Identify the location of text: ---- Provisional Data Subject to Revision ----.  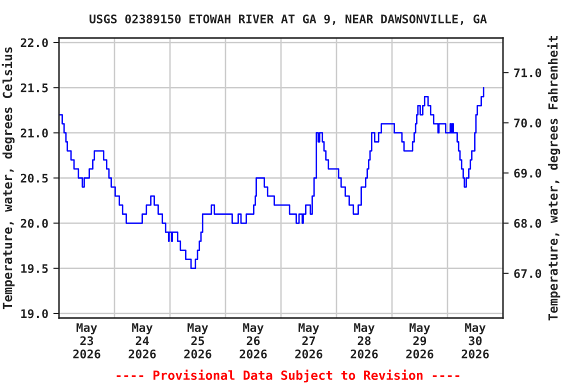
(288, 376).